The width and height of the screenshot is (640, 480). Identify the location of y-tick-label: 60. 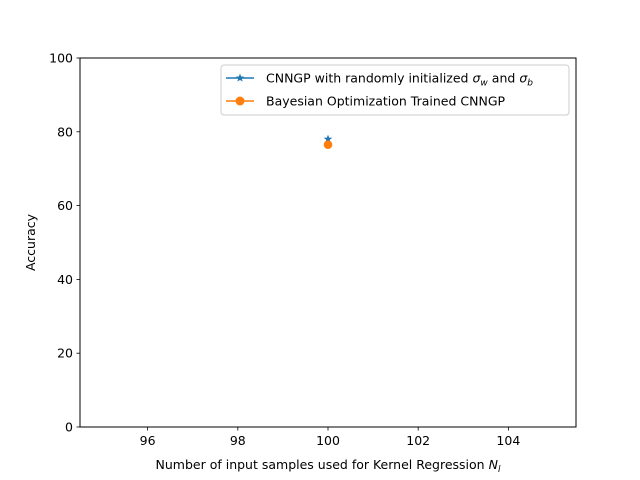
(65, 205).